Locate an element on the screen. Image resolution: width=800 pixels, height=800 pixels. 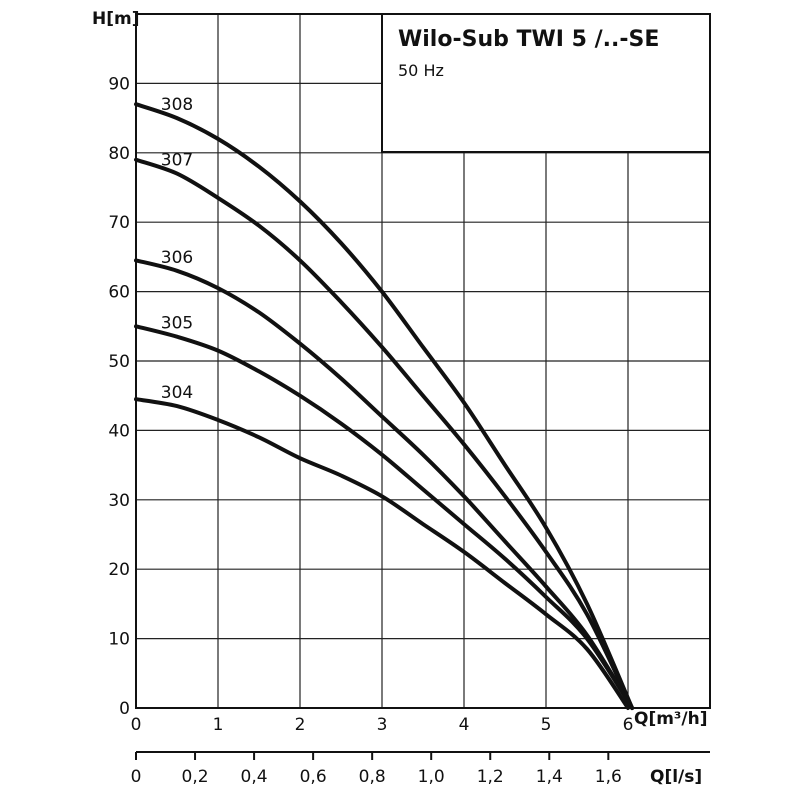
y-axis-label: H[m] is located at coordinates (115, 19).